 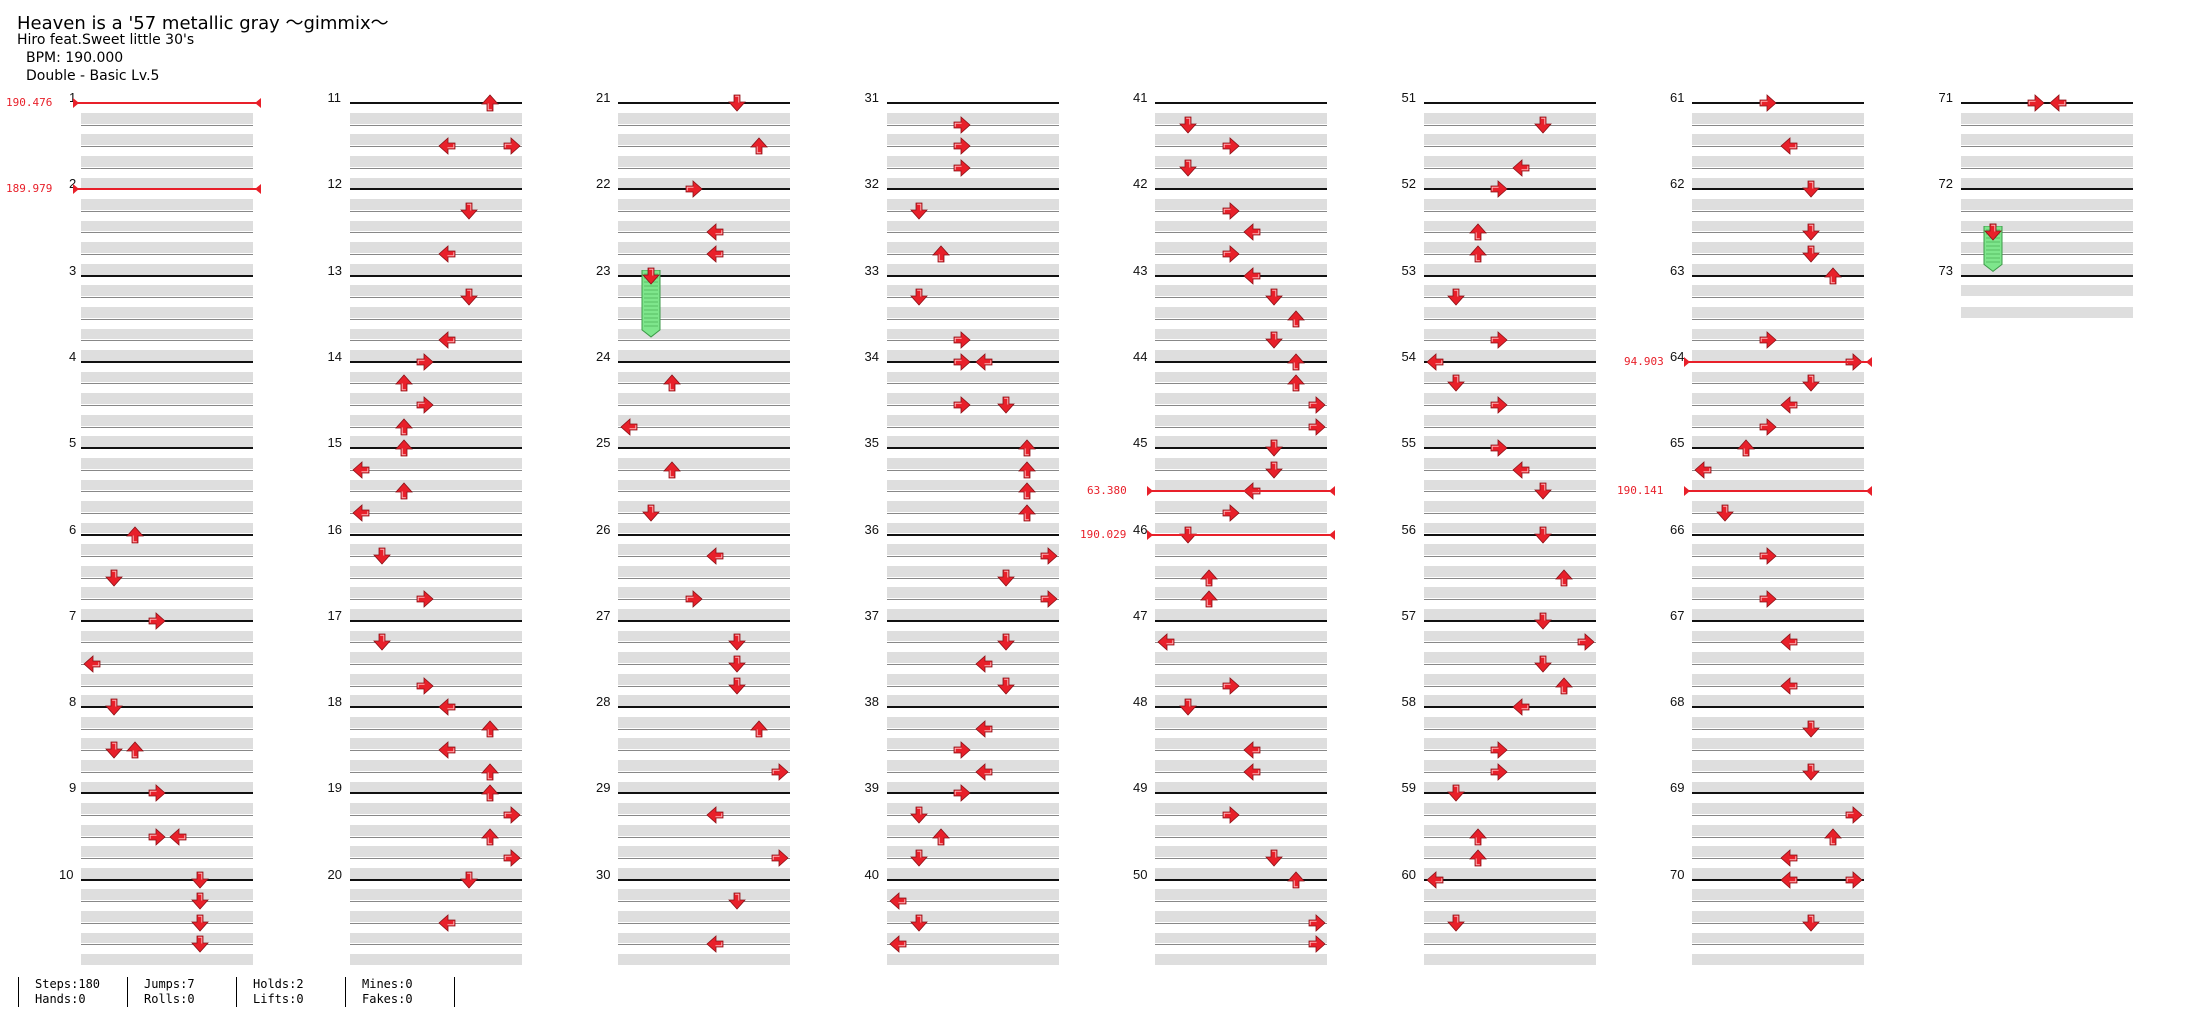 I want to click on stat-hands: Hands:0, so click(x=60, y=999).